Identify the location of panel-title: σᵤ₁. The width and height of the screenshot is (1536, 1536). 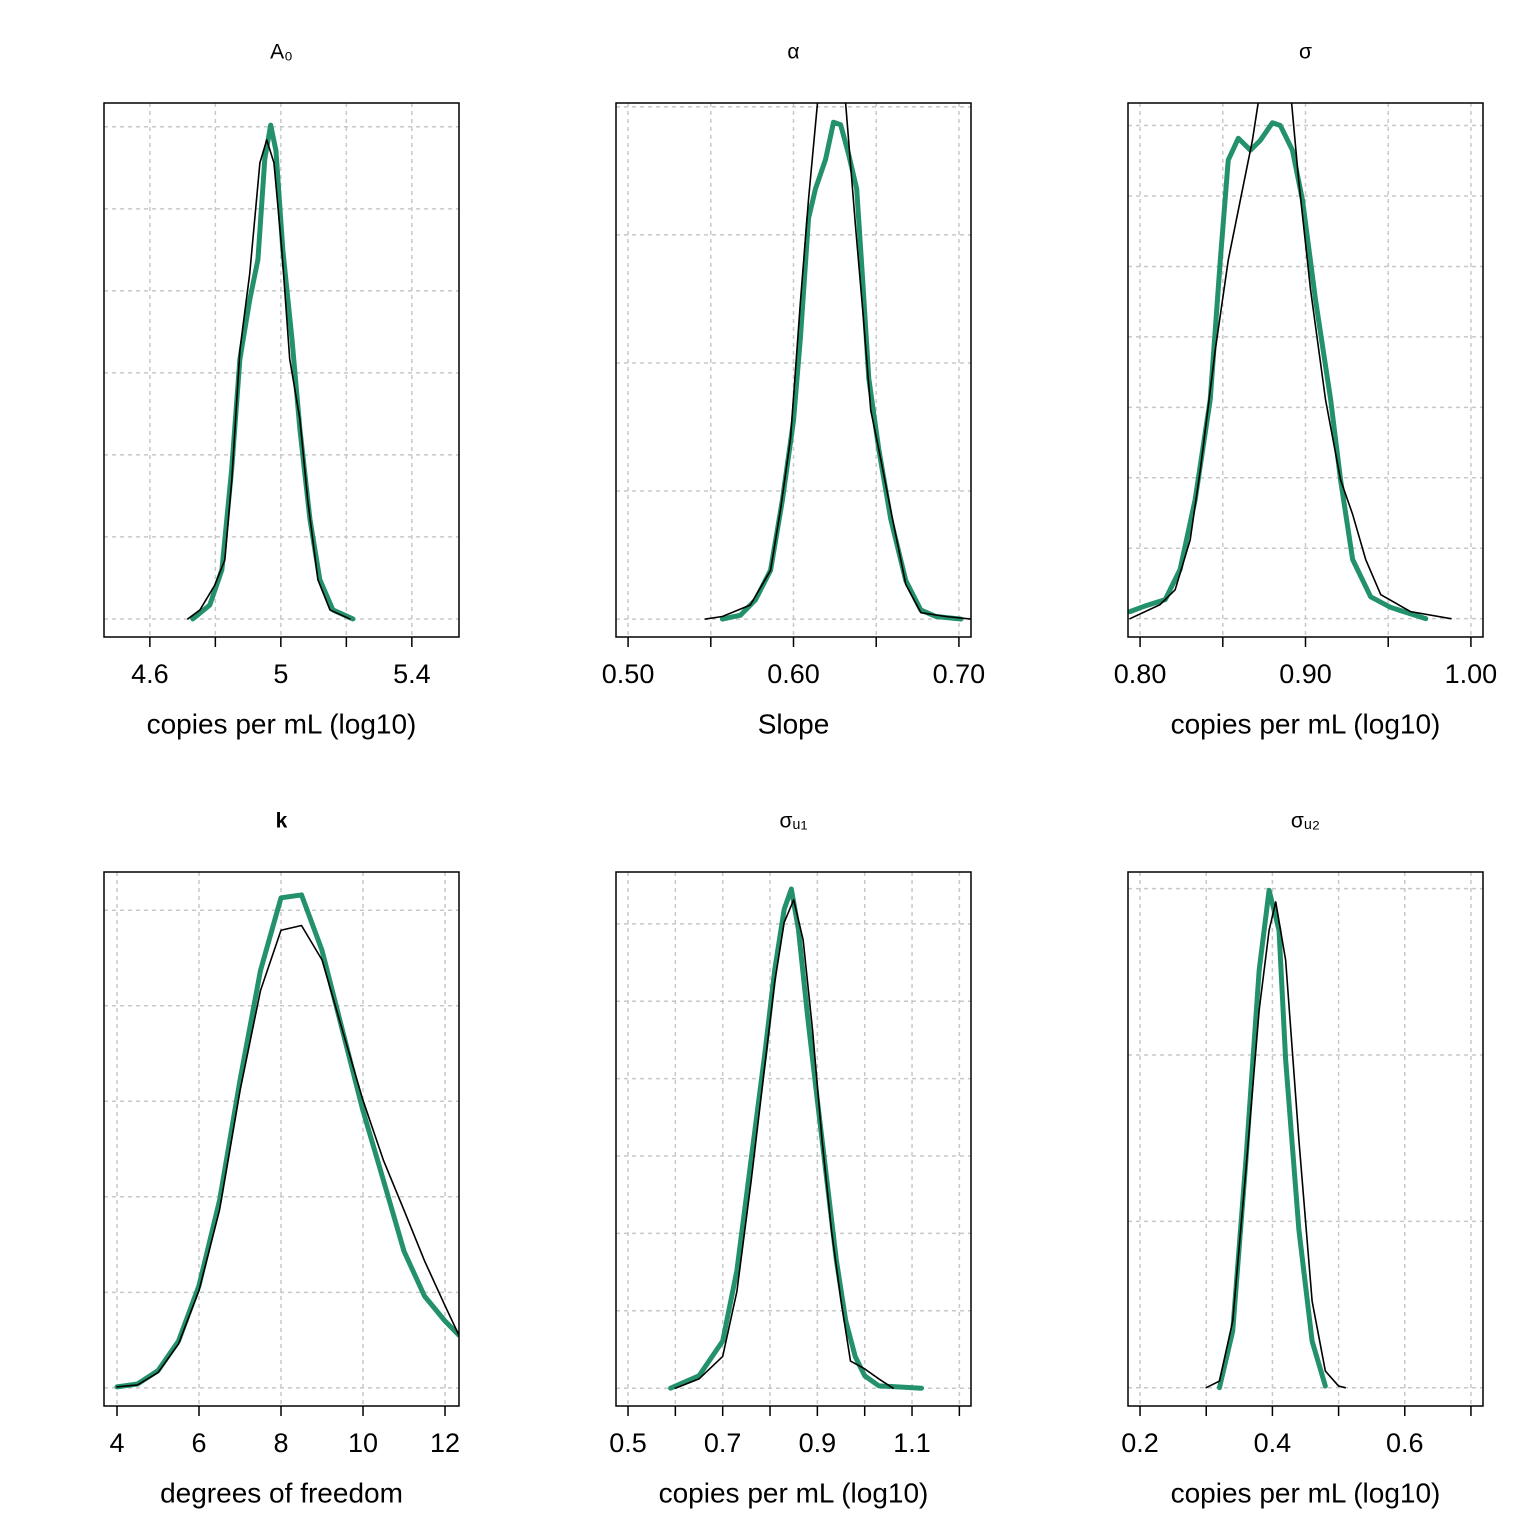
(793, 821).